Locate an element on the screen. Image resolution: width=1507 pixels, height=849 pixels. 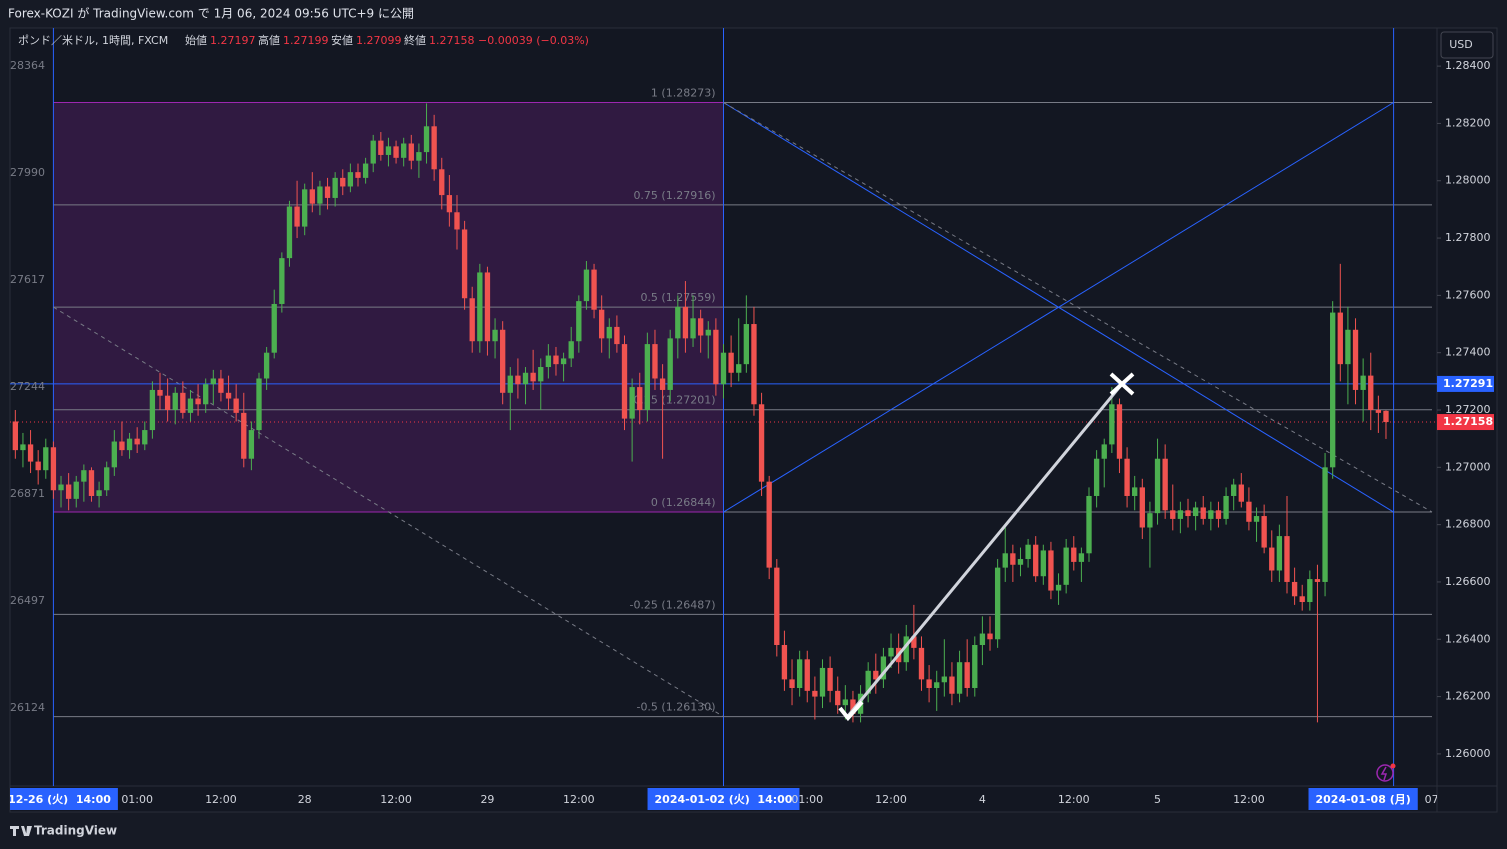
y-tick-label: 1.26800 is located at coordinates (1468, 524).